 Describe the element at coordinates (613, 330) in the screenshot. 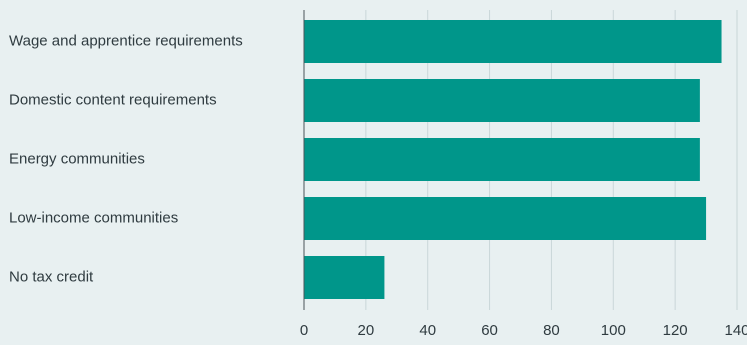

I see `x-tick-label: 100` at that location.